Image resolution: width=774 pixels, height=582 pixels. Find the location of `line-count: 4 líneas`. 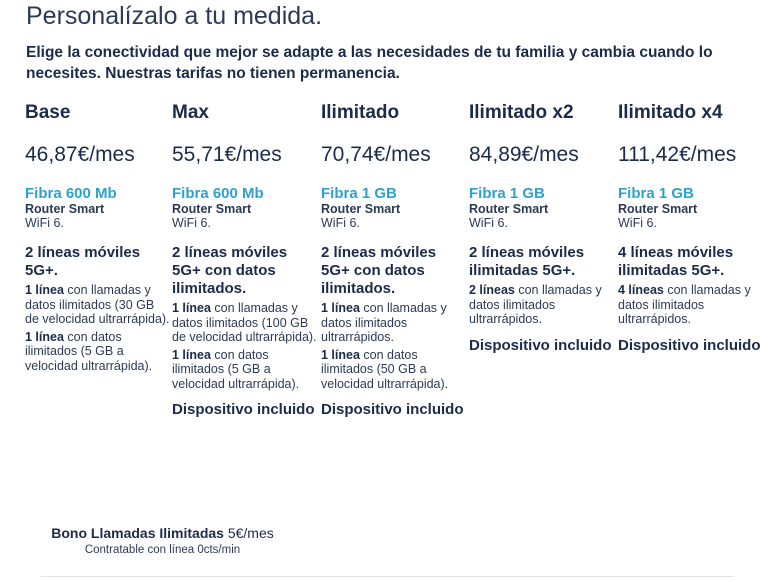

line-count: 4 líneas is located at coordinates (641, 290).